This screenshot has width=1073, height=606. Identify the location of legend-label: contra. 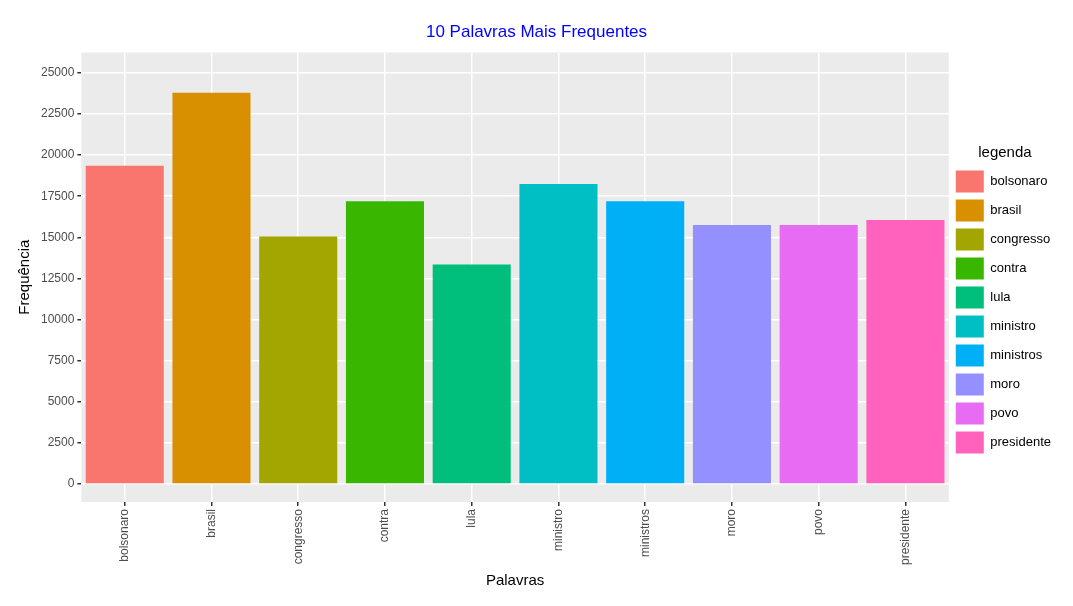
(1009, 268).